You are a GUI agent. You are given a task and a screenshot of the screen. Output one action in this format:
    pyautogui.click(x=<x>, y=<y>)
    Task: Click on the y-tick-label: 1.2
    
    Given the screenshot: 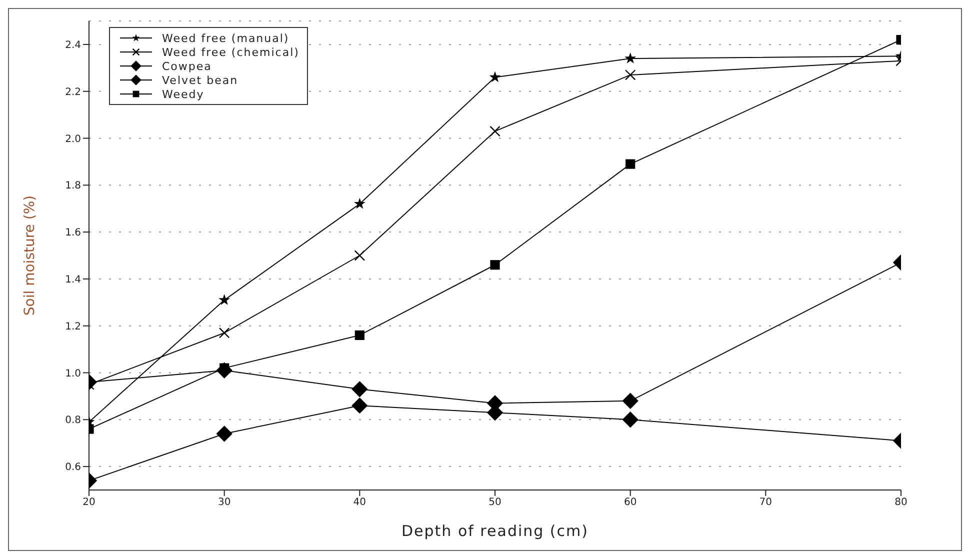 What is the action you would take?
    pyautogui.click(x=73, y=326)
    